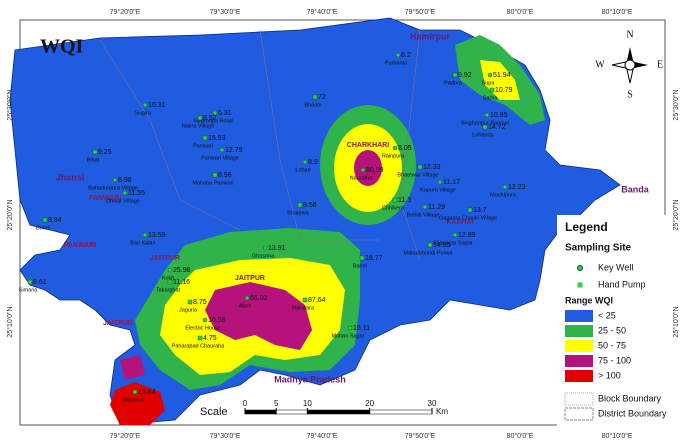 This screenshot has height=445, width=685. Describe the element at coordinates (468, 218) in the screenshot. I see `site-name: Gaganra Chauki Village` at that location.